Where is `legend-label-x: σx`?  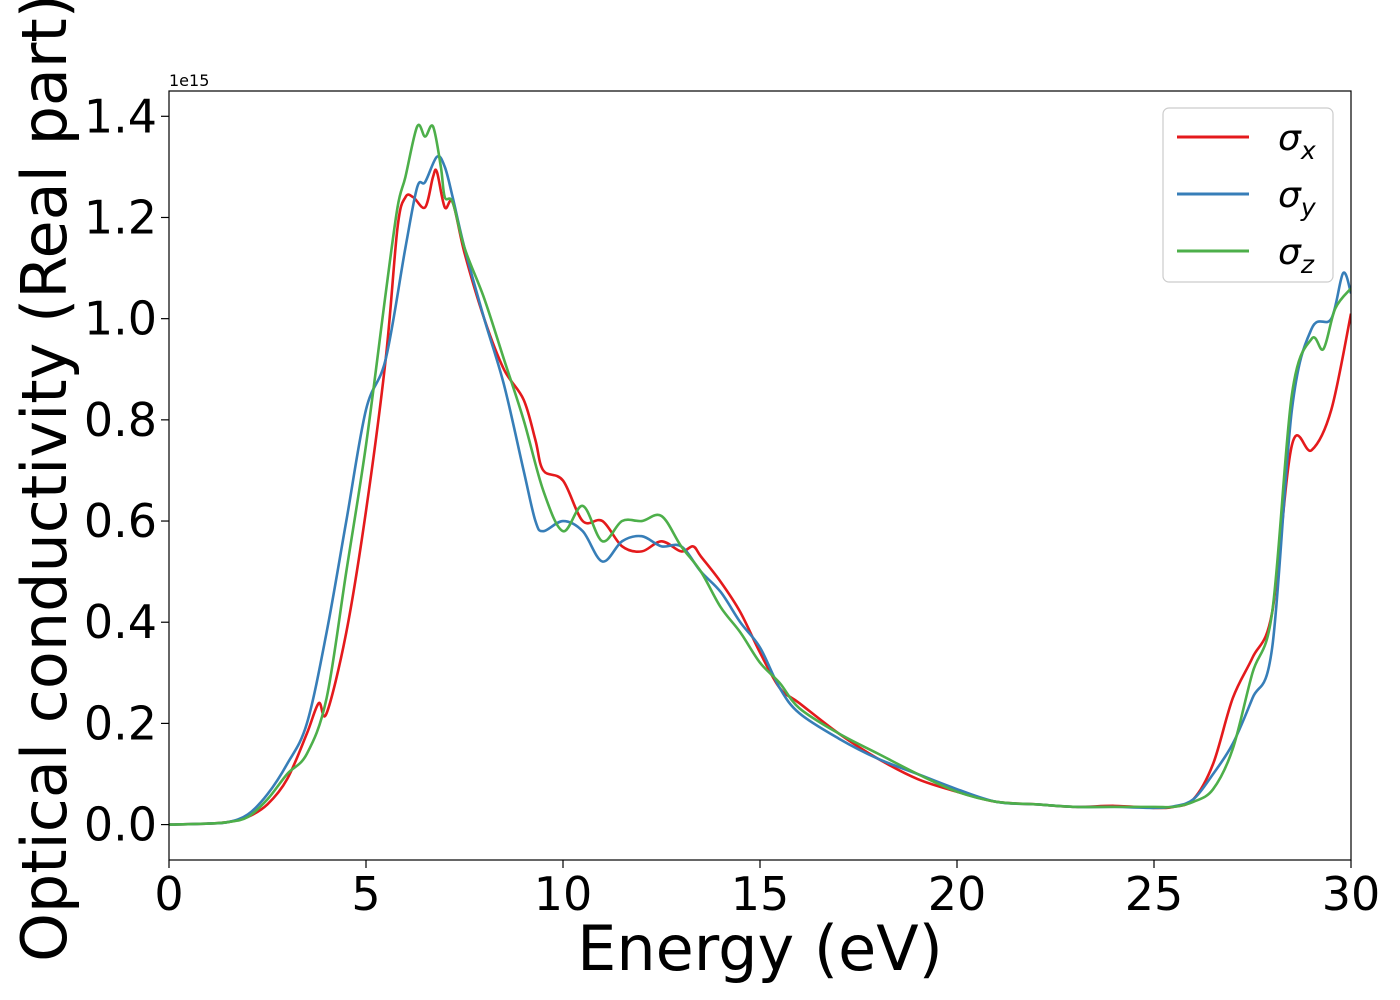 legend-label-x: σx is located at coordinates (1297, 141).